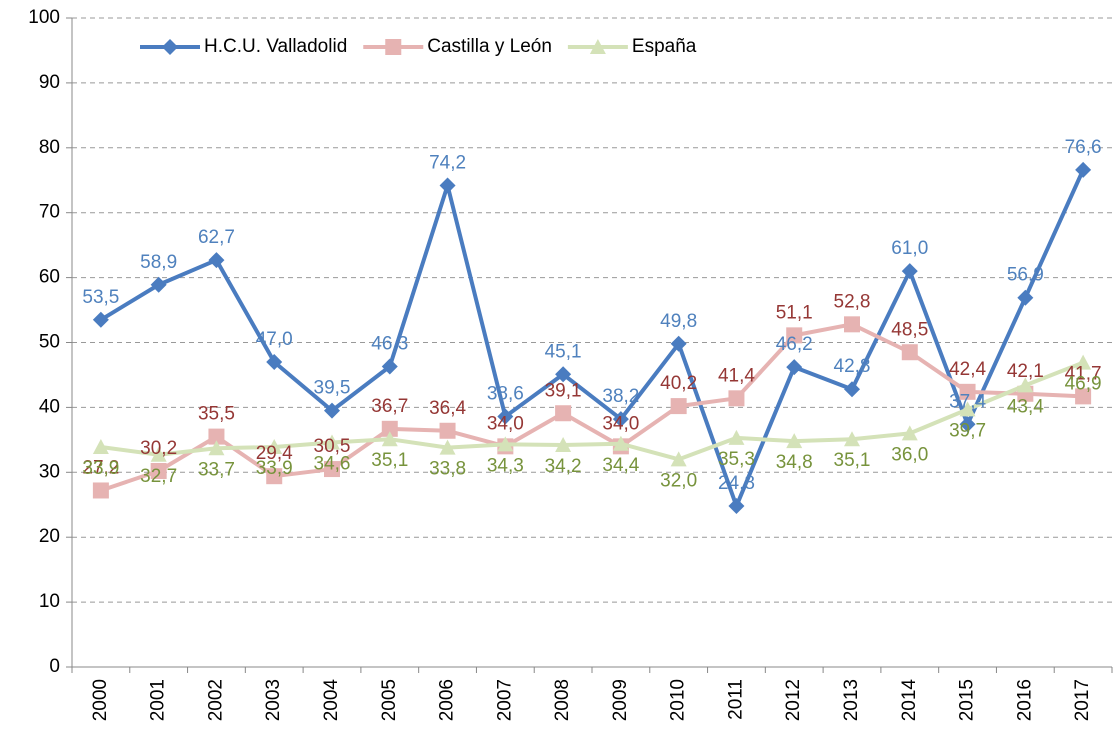 The image size is (1117, 747). Describe the element at coordinates (620, 465) in the screenshot. I see `data-label: 34,4` at that location.